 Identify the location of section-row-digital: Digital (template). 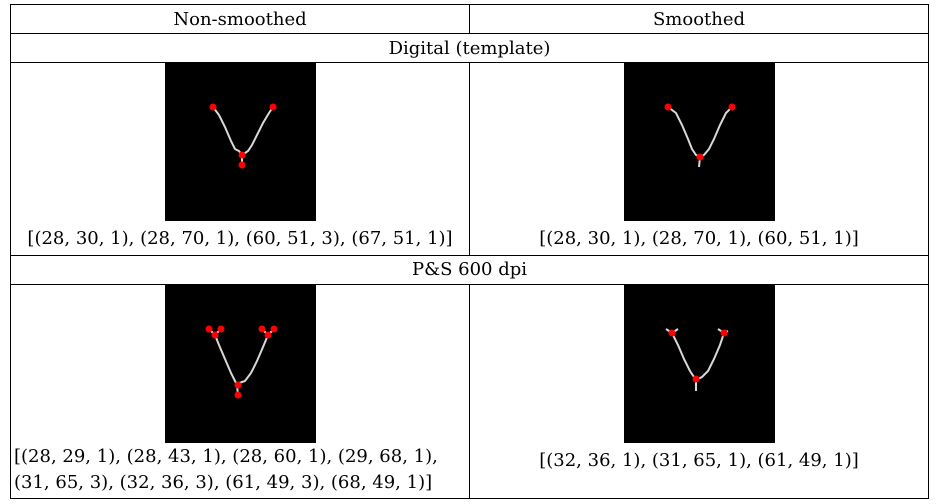
(469, 48).